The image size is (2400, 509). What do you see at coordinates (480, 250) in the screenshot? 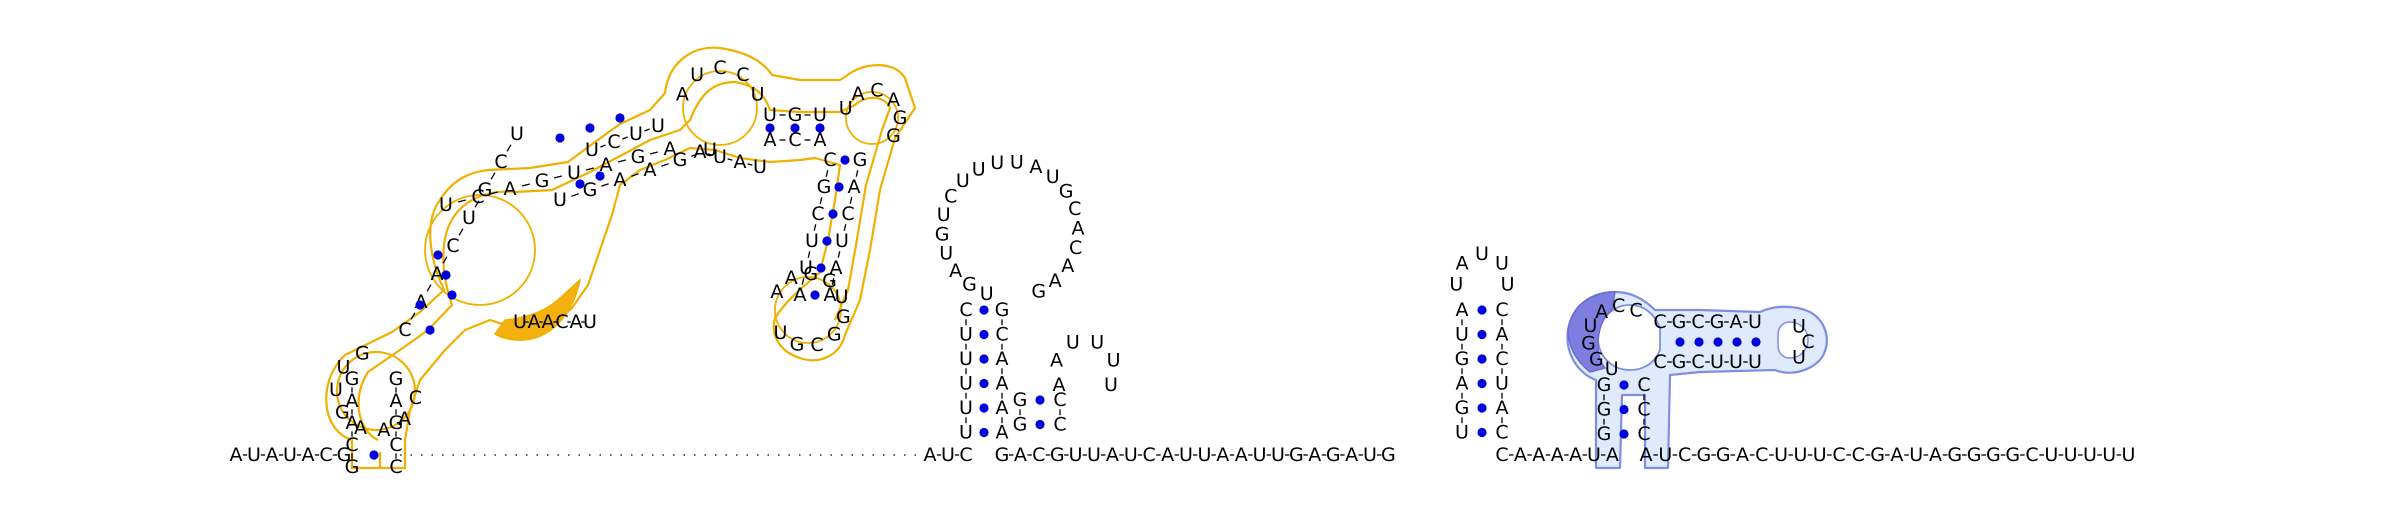
I see `yellow-interior-loop-hole` at bounding box center [480, 250].